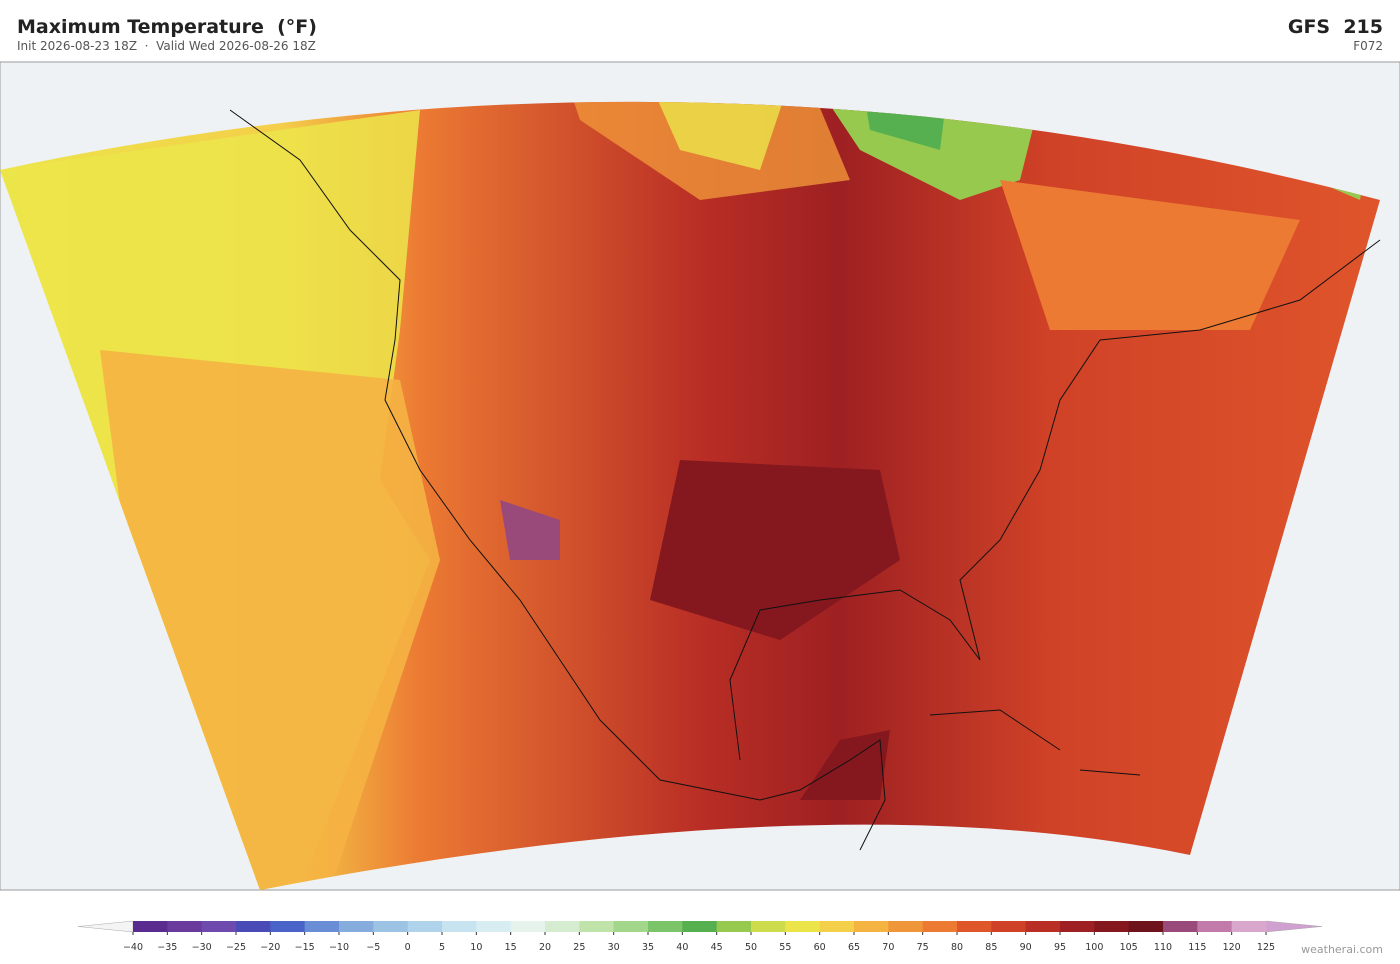 The height and width of the screenshot is (964, 1400). I want to click on colorbar-tick-label: −40, so click(133, 947).